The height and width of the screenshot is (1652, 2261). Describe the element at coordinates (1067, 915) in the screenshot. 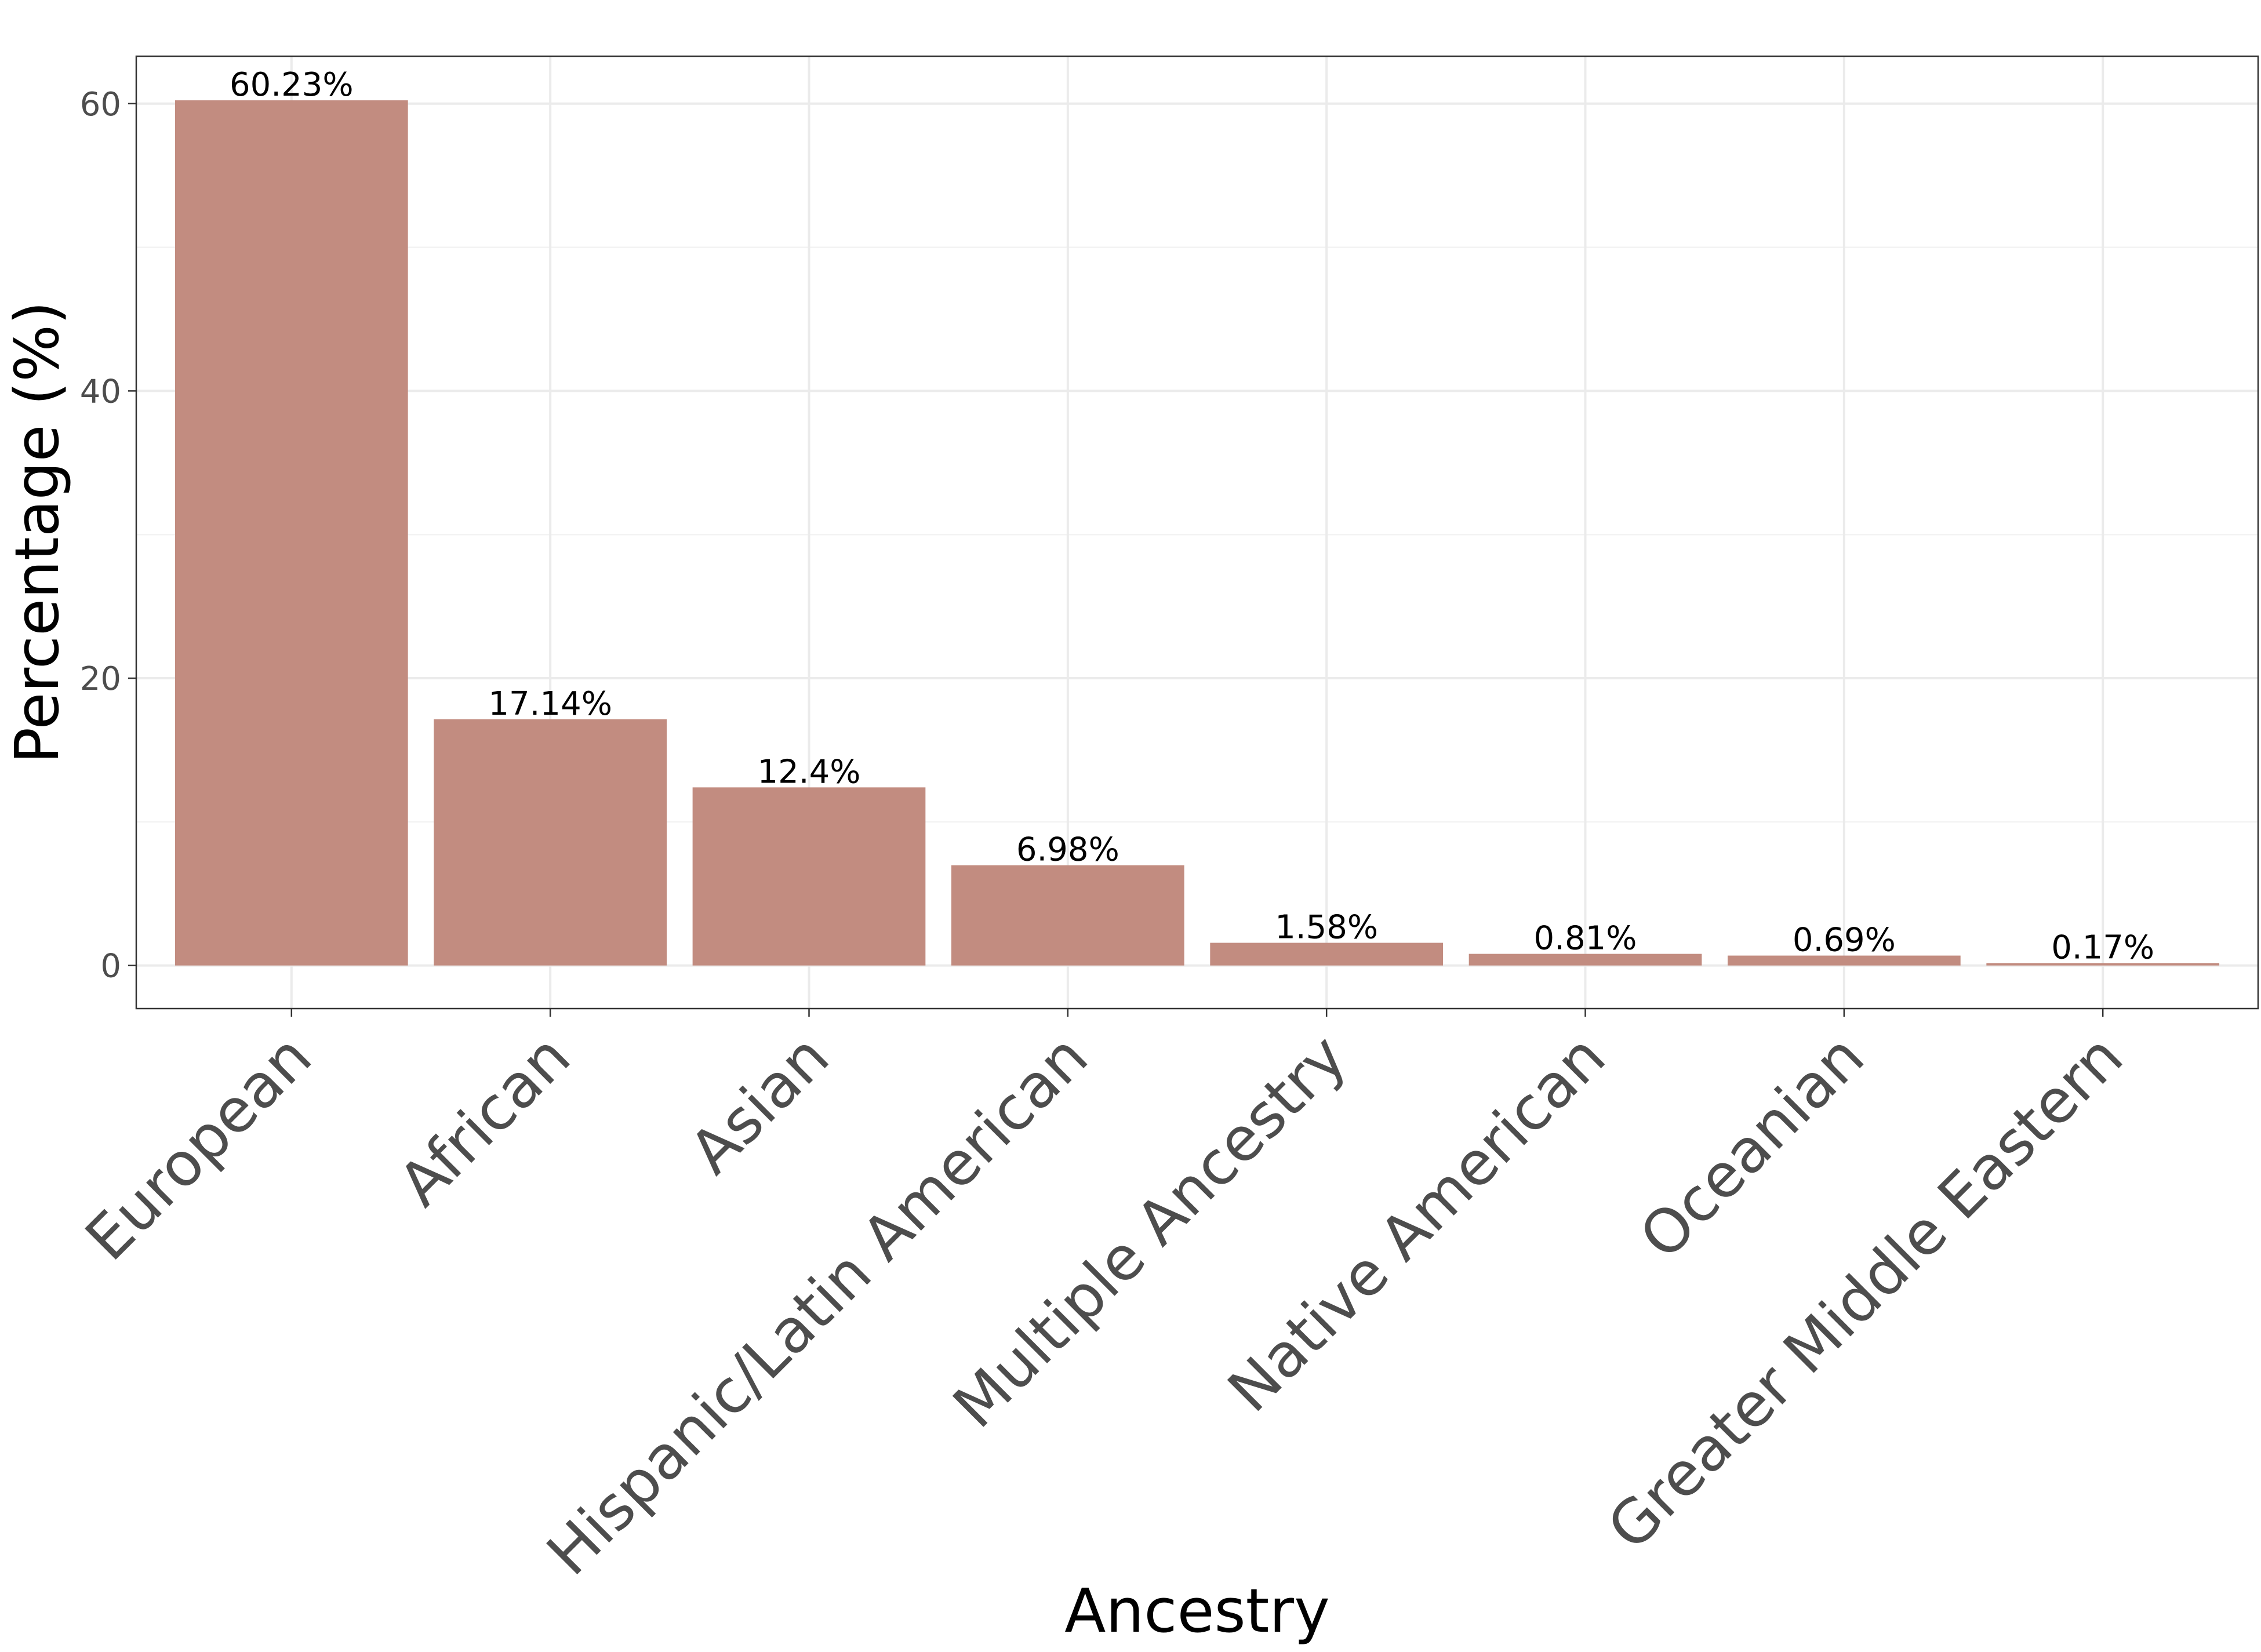

I see `bar-hispanic-latin-american` at that location.